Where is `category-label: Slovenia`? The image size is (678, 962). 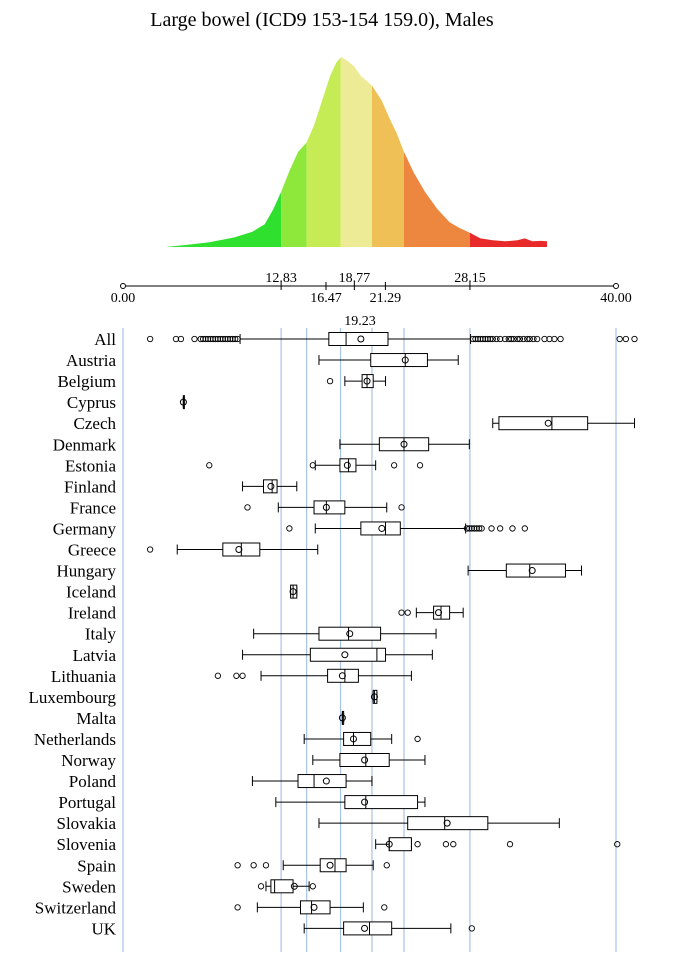
category-label: Slovenia is located at coordinates (87, 844).